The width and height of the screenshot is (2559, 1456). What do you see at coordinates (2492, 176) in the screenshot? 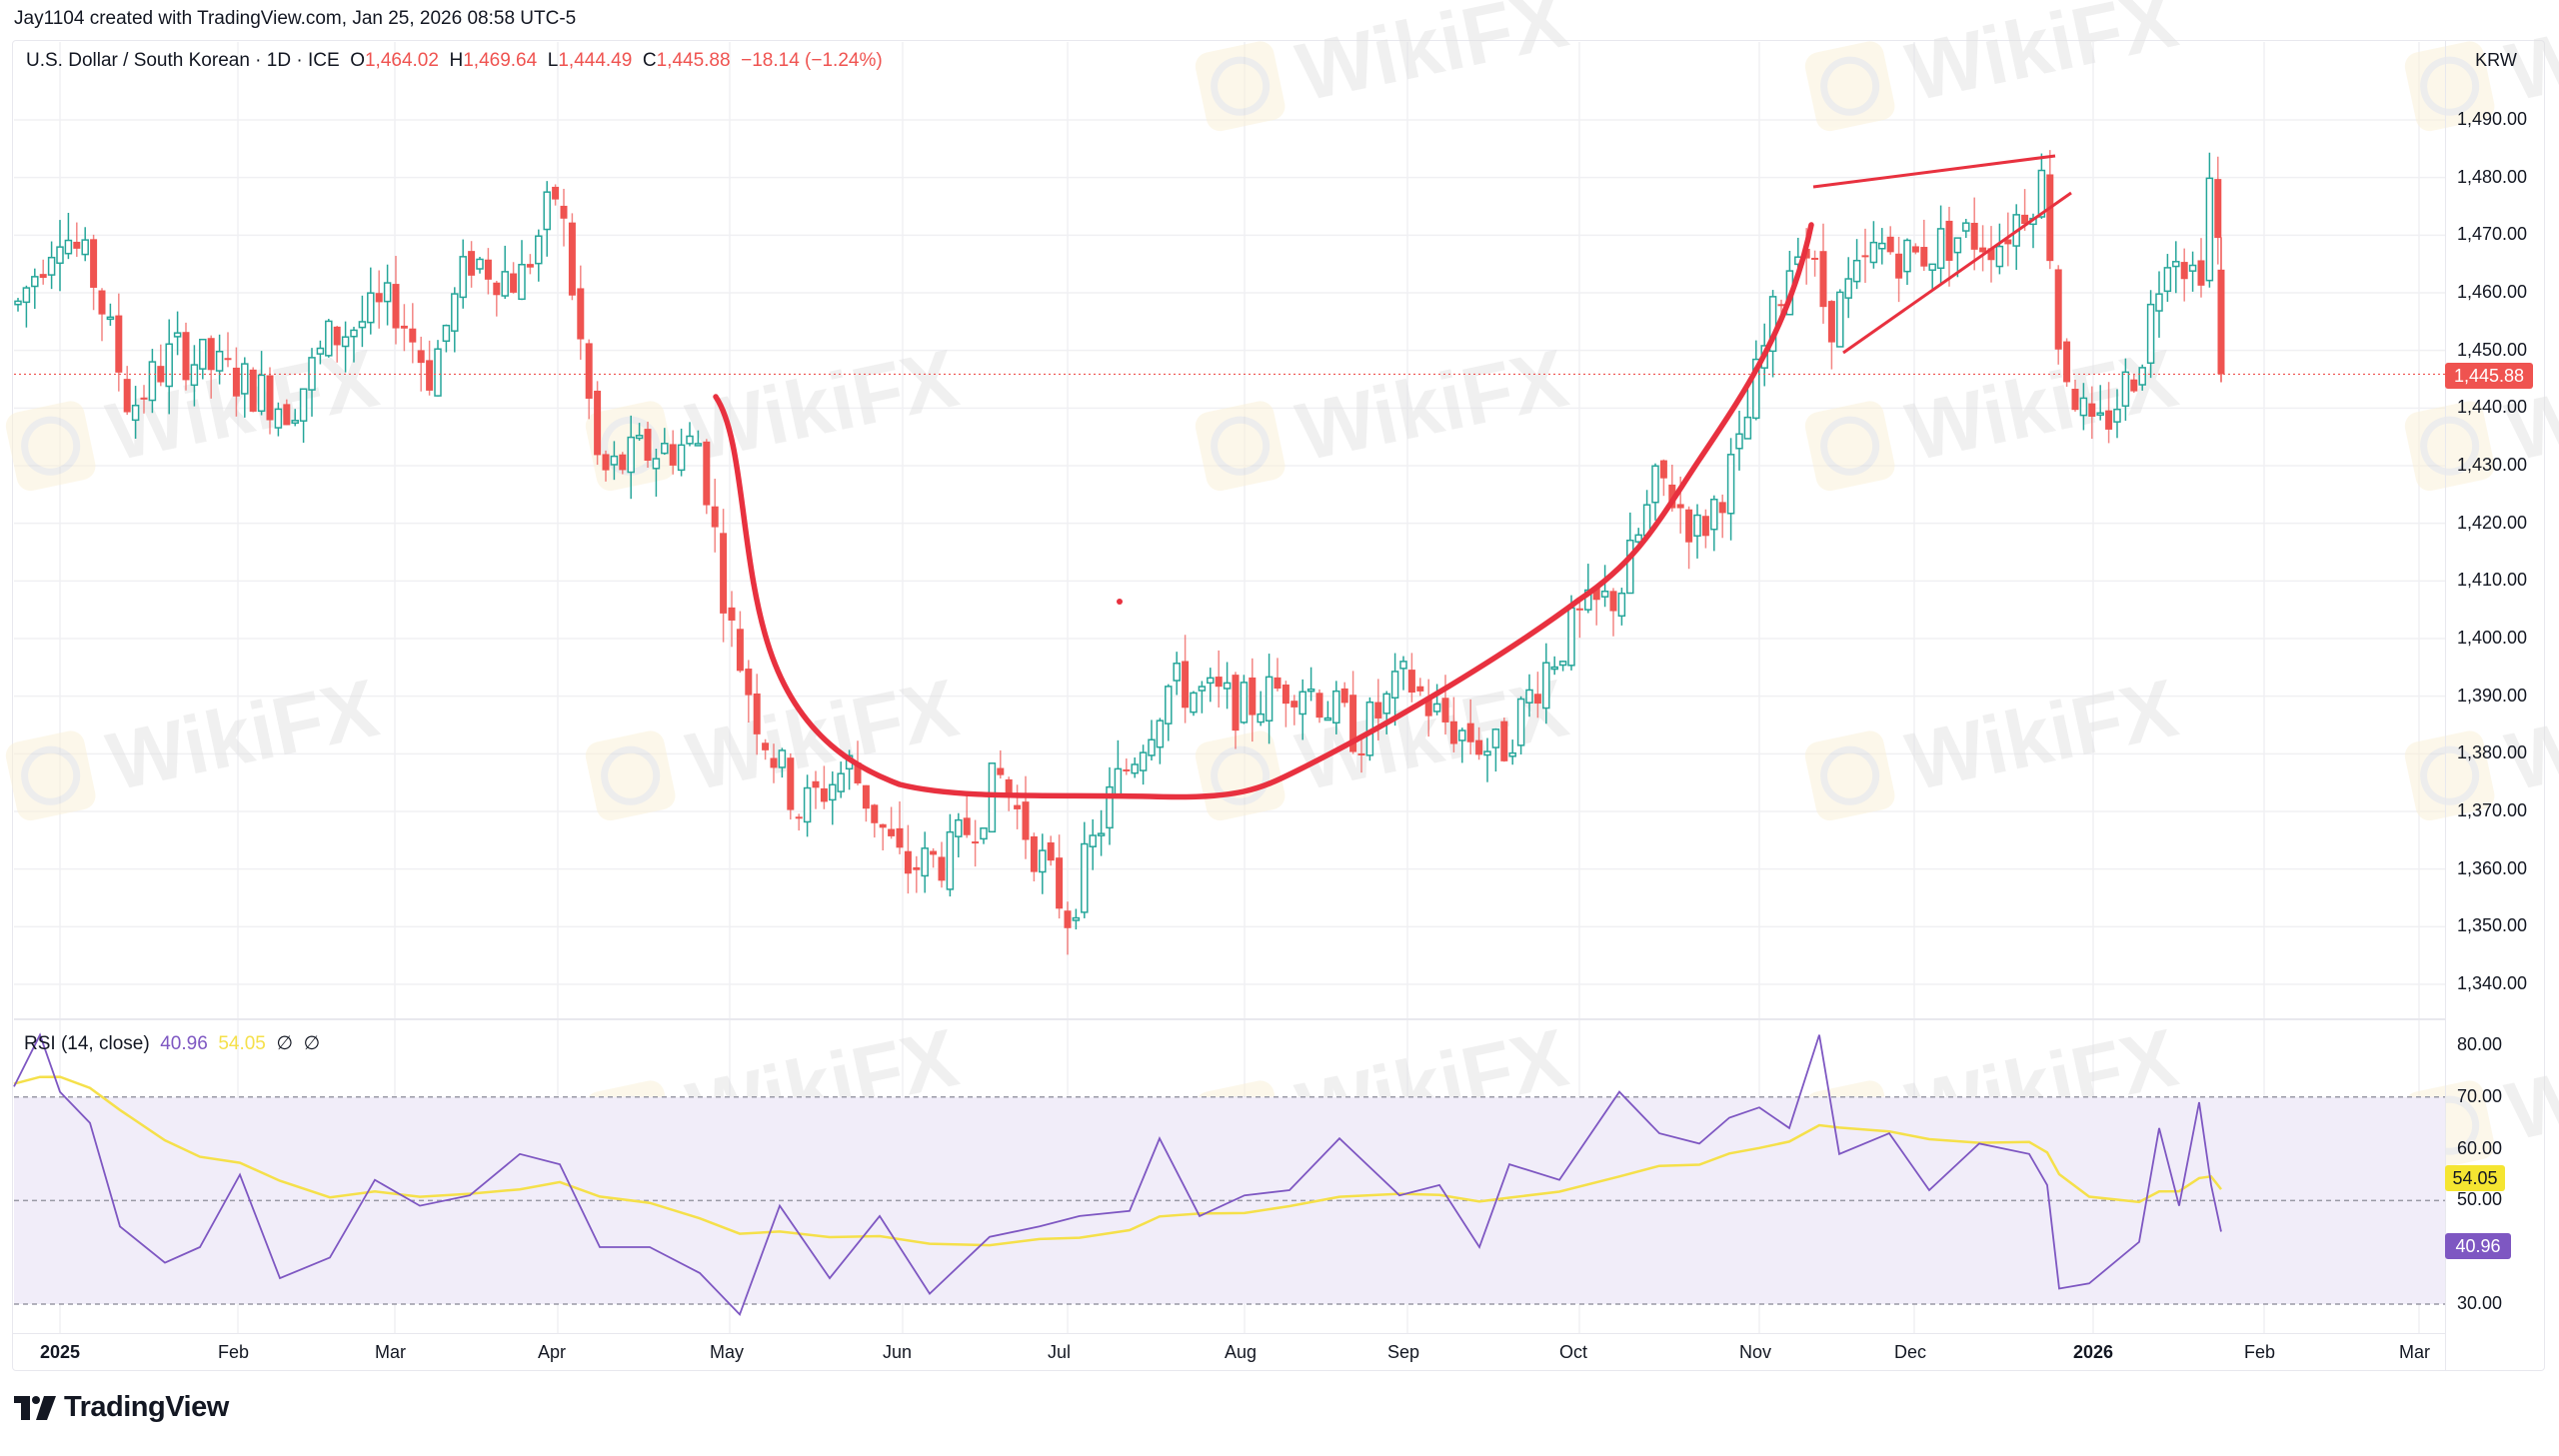
I see `price-tick: 1,480.00` at bounding box center [2492, 176].